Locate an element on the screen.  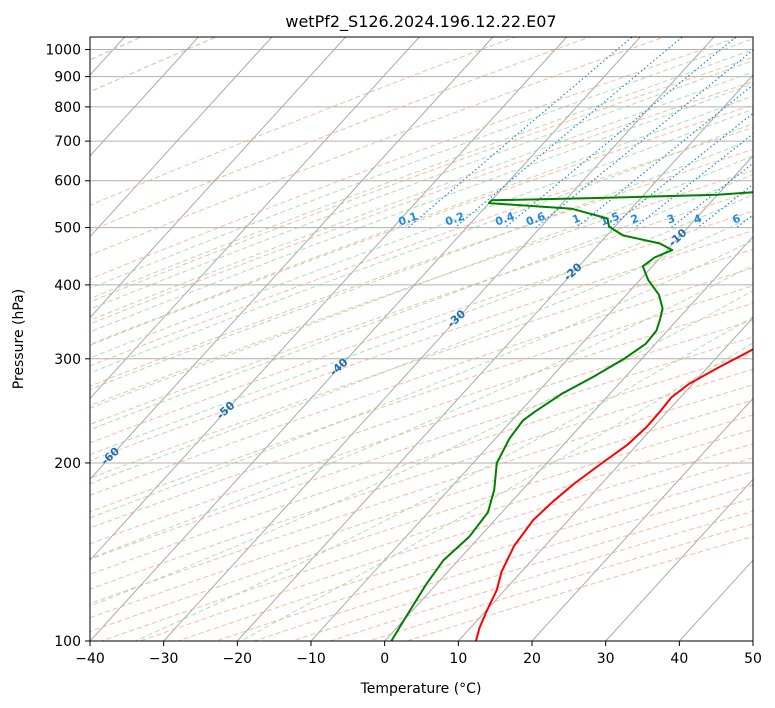
y-tick-label: 100 is located at coordinates (67, 642).